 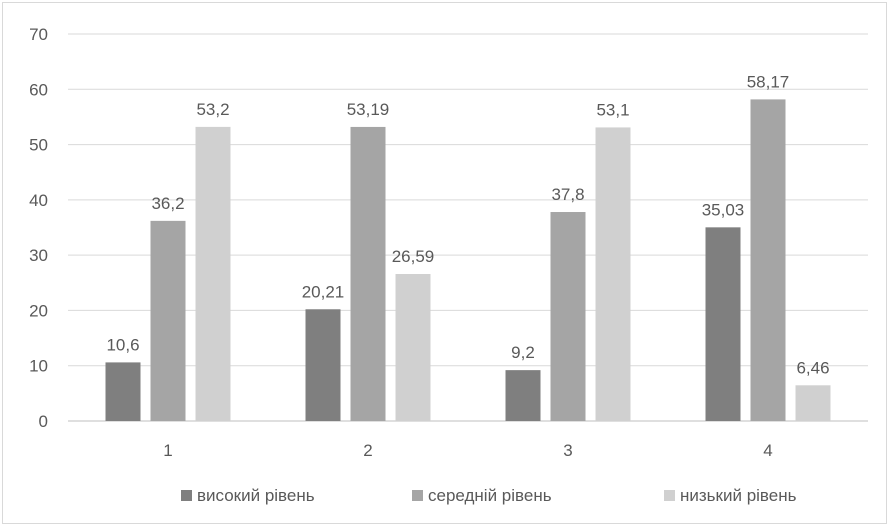 I want to click on data-label: 53,2, so click(x=212, y=109).